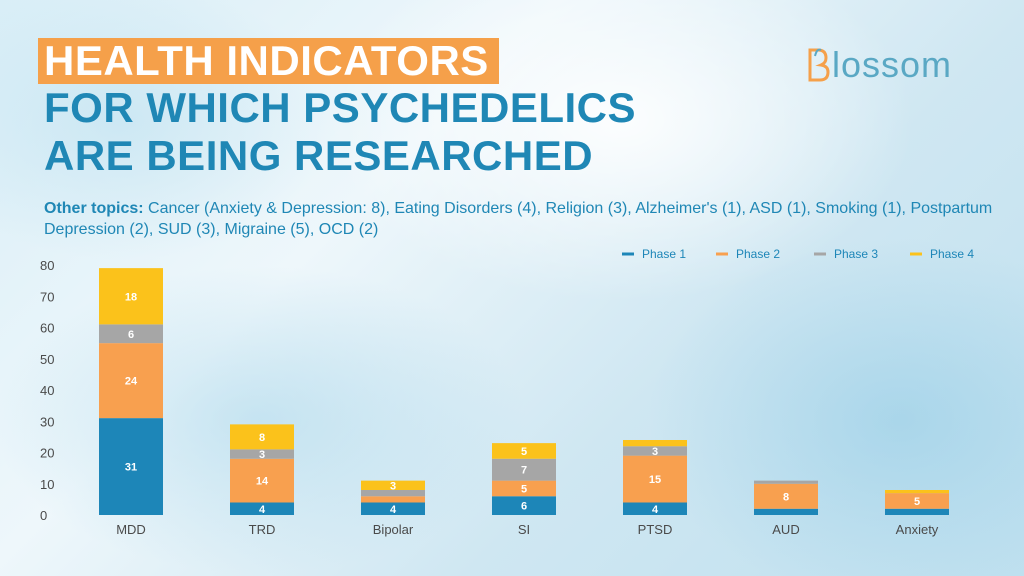 The image size is (1024, 576). I want to click on data-label: 7, so click(524, 471).